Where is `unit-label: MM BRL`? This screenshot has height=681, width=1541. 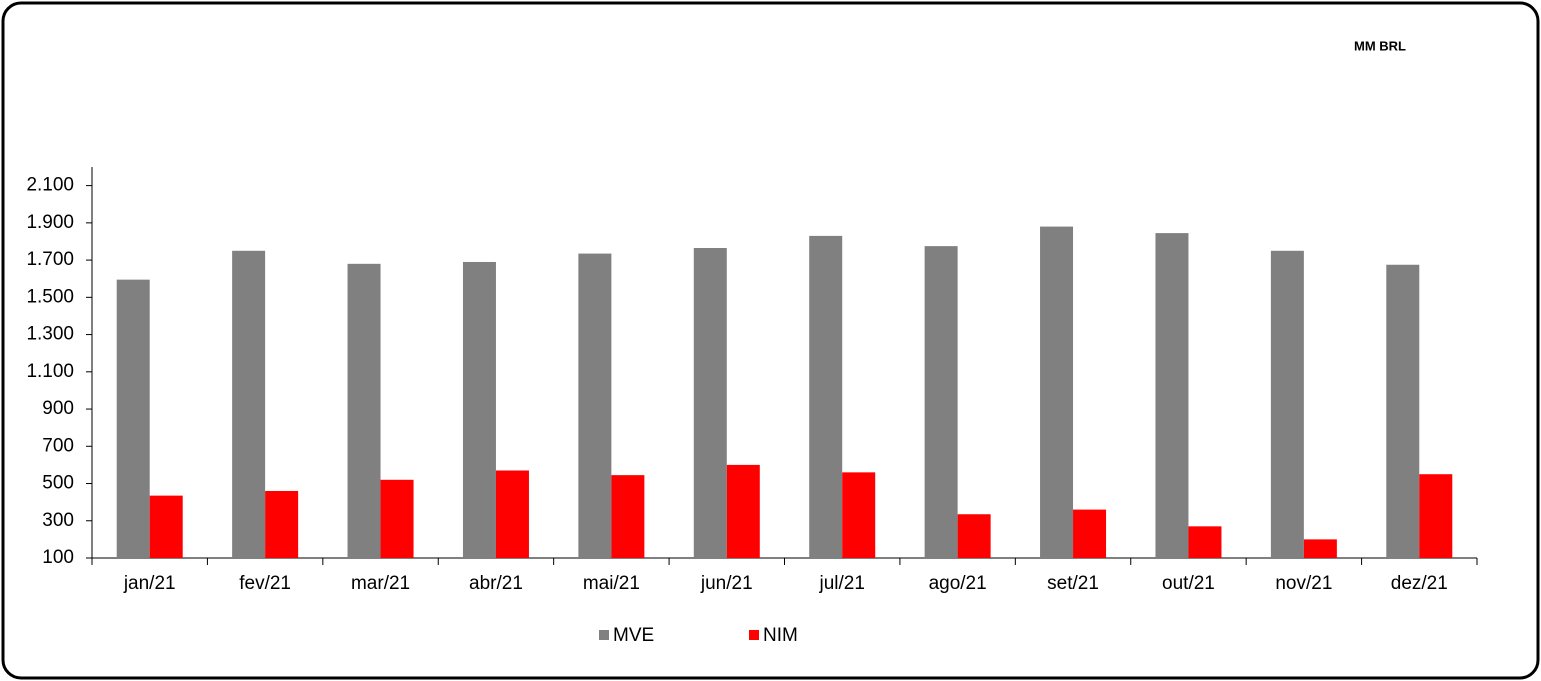 unit-label: MM BRL is located at coordinates (1380, 45).